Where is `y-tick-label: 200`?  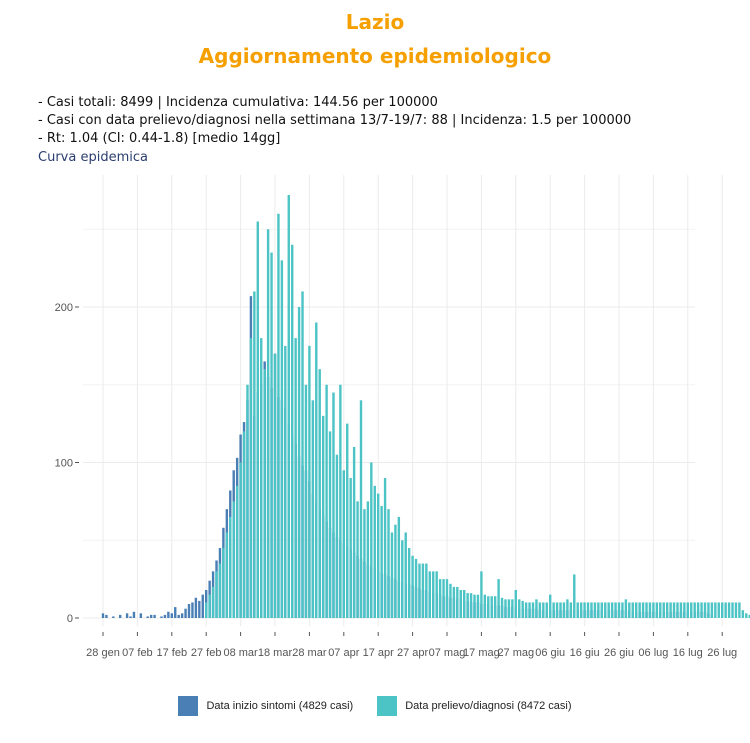
y-tick-label: 200 is located at coordinates (64, 308).